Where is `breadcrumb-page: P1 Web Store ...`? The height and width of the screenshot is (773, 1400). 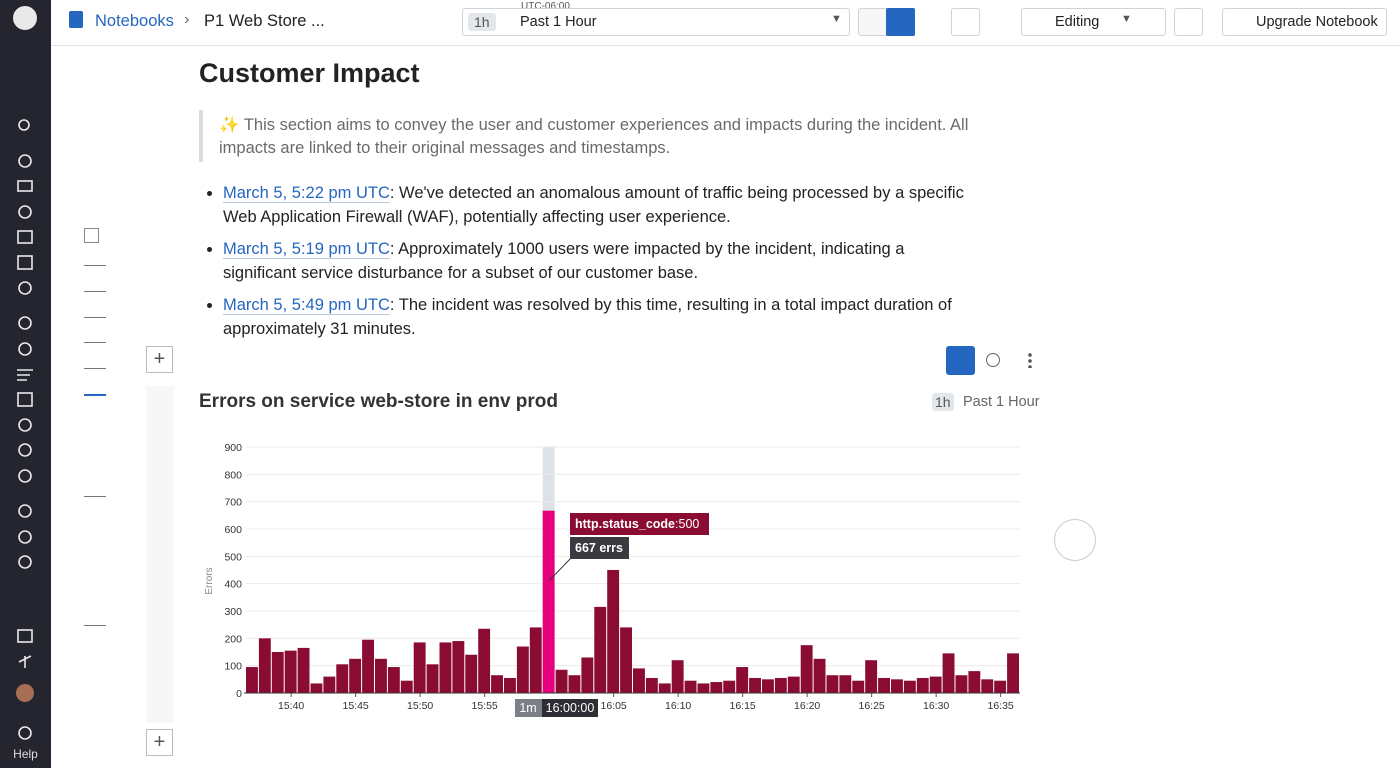 breadcrumb-page: P1 Web Store ... is located at coordinates (264, 21).